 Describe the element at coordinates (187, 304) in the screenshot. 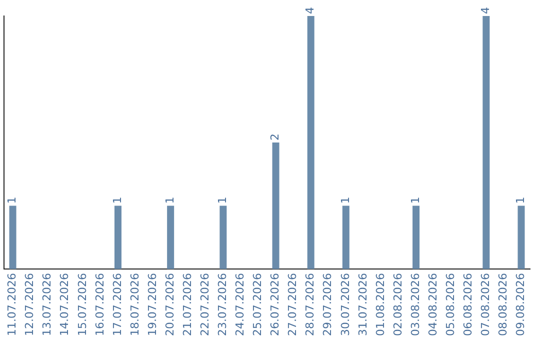

I see `x-tick-label: 21.07.2026` at that location.